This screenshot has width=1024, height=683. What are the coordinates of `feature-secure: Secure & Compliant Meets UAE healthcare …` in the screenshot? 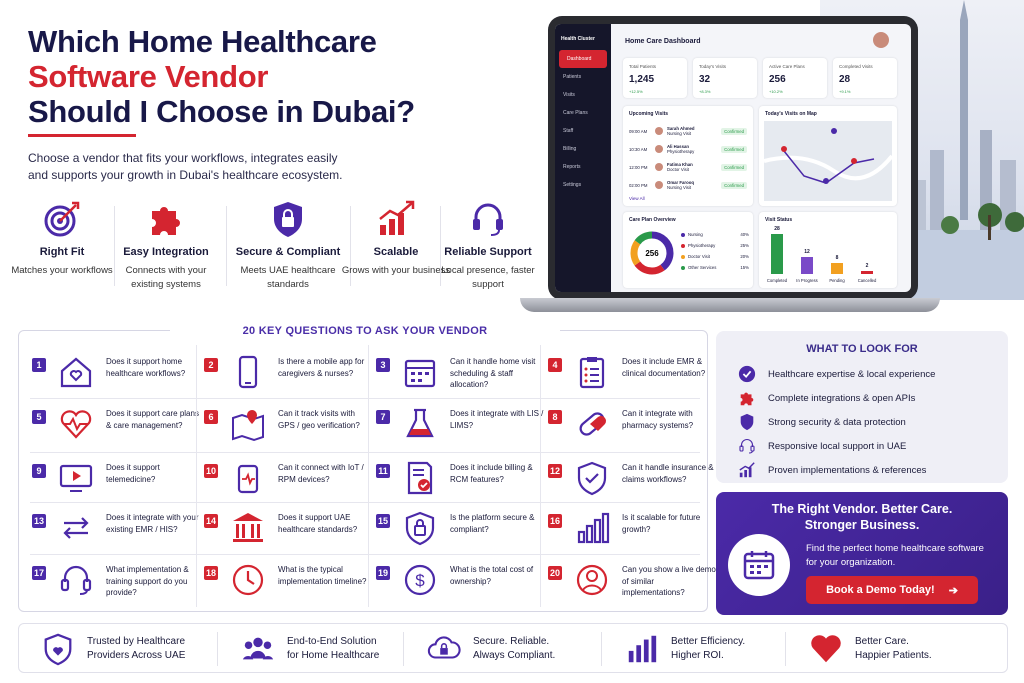 It's located at (288, 245).